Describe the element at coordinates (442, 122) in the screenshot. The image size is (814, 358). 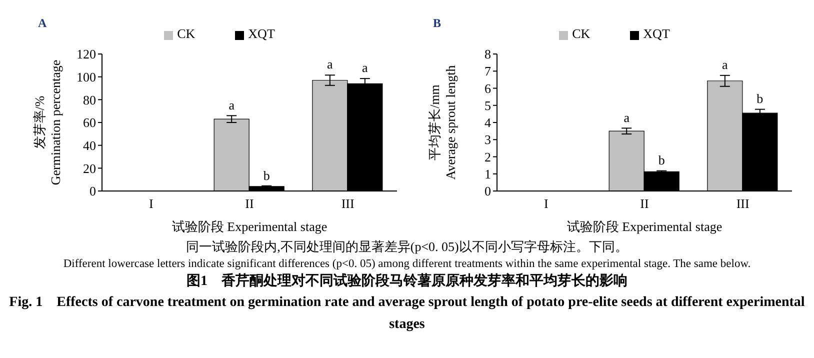
I see `y-axis-title: 平均芽长/mm Average sprout length` at that location.